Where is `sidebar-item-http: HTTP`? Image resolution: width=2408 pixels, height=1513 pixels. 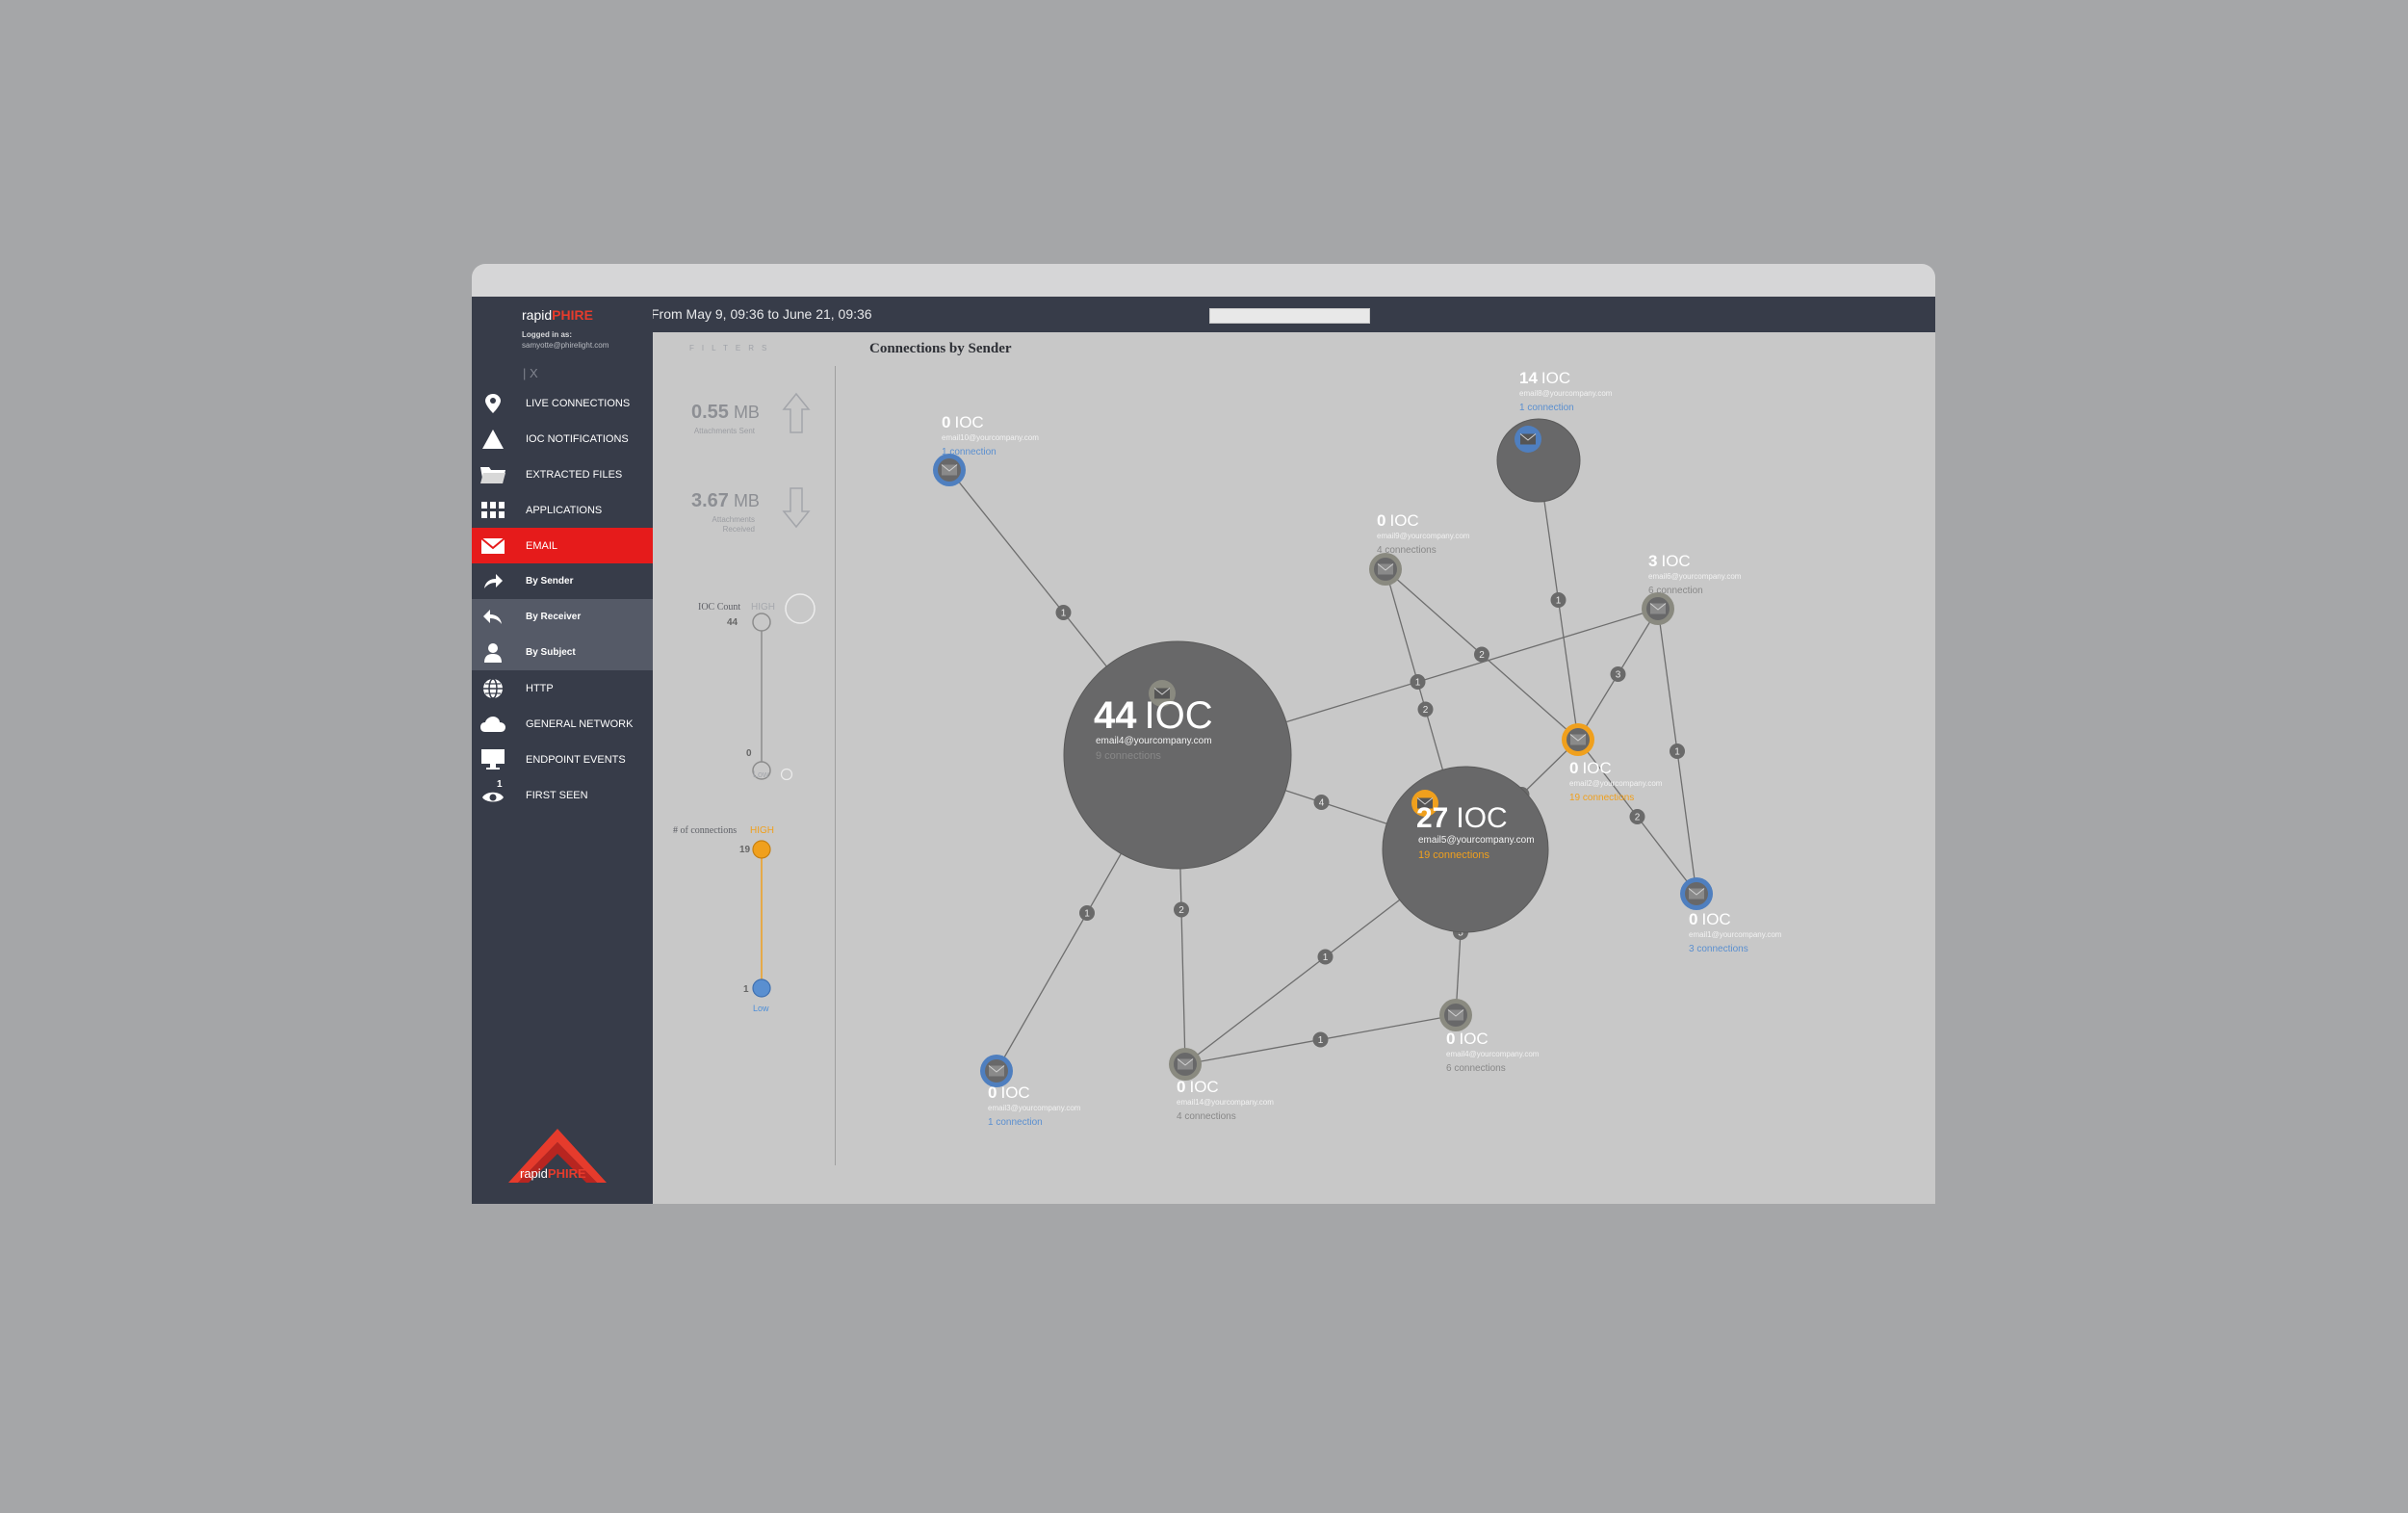 sidebar-item-http: HTTP is located at coordinates (562, 688).